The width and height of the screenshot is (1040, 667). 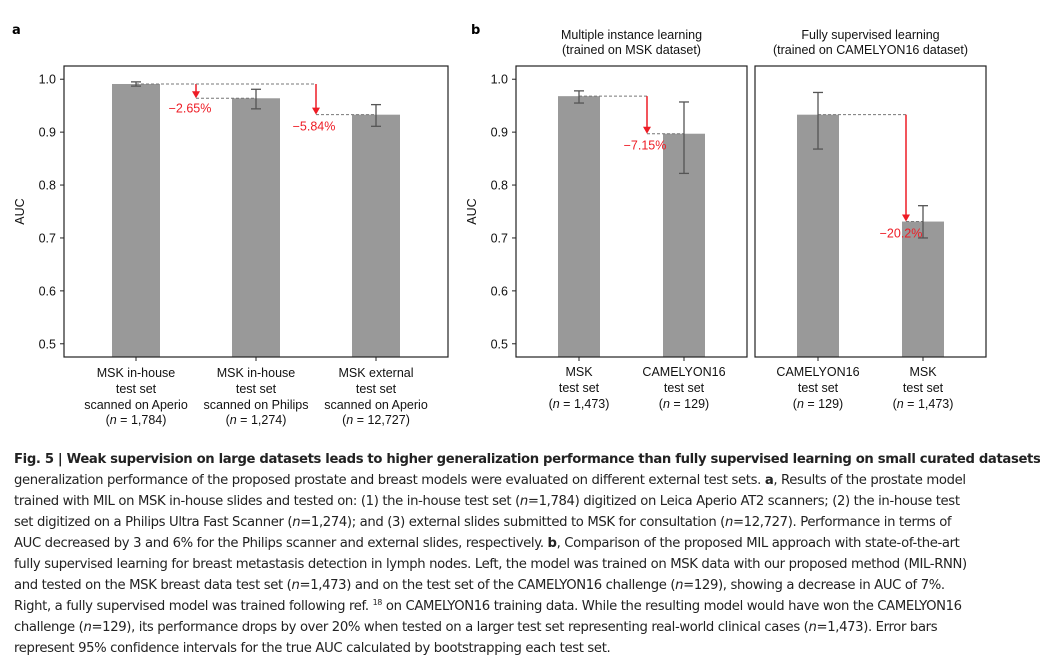 I want to click on caption-text: =1,473). Error bars, so click(x=877, y=627).